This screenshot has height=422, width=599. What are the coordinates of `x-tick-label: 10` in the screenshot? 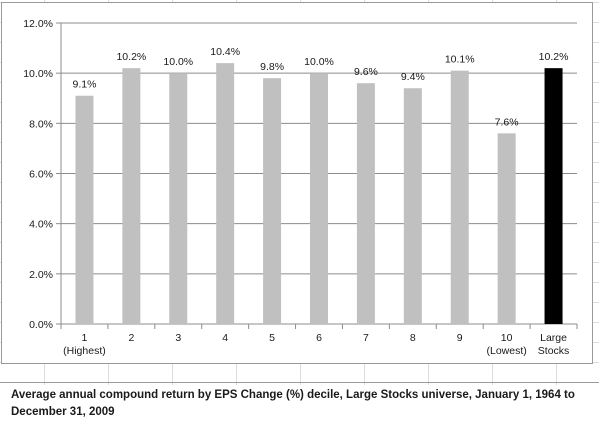 It's located at (507, 338).